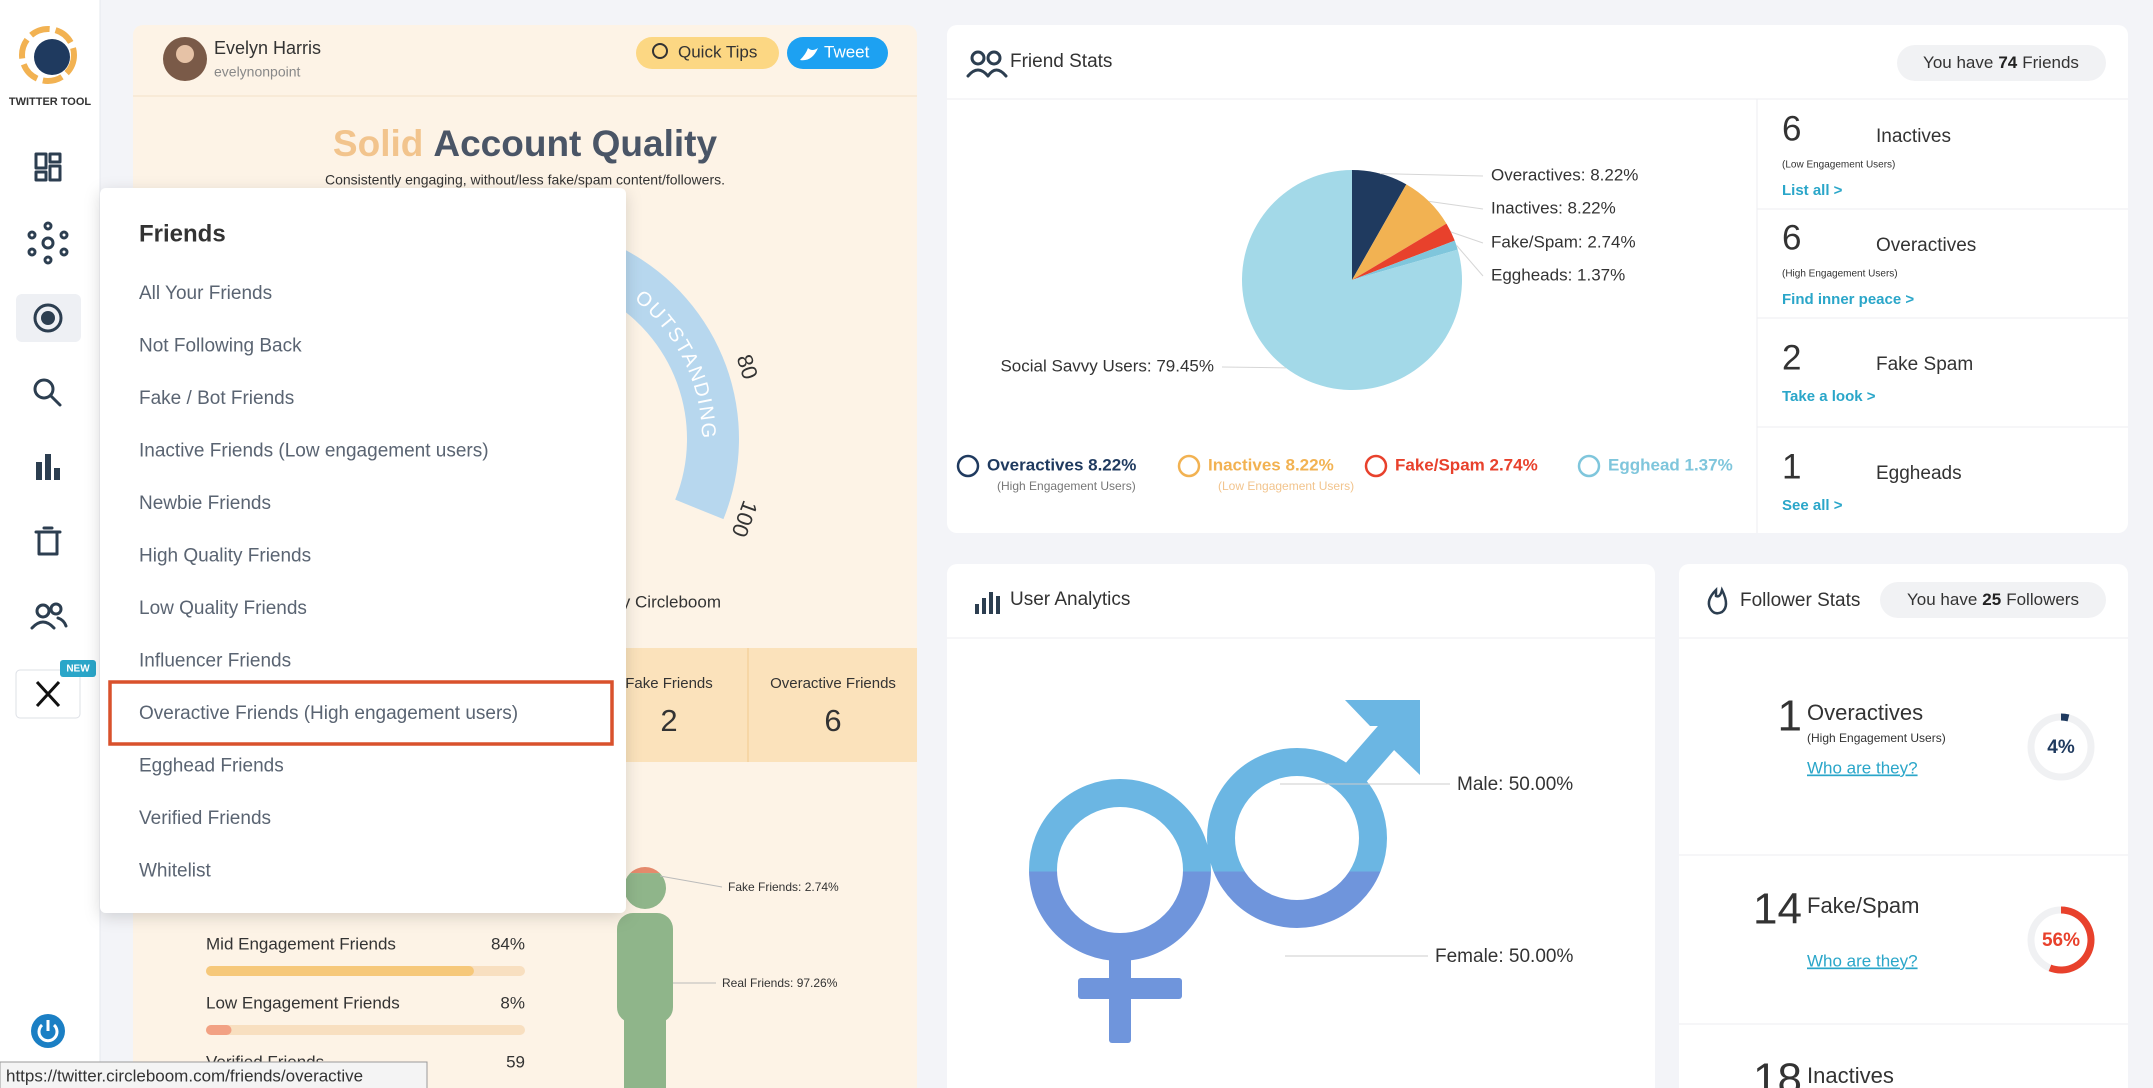 This screenshot has width=2153, height=1088. I want to click on friends-icon, so click(987, 64).